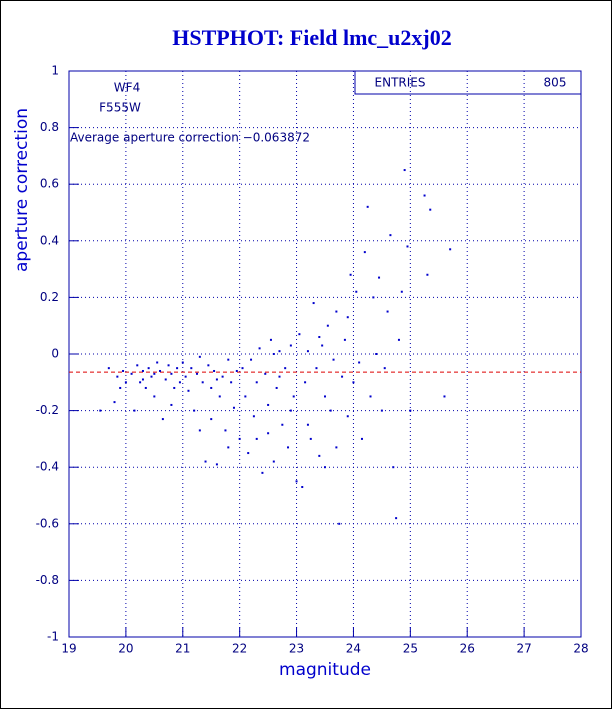  I want to click on annotation: F555W, so click(120, 108).